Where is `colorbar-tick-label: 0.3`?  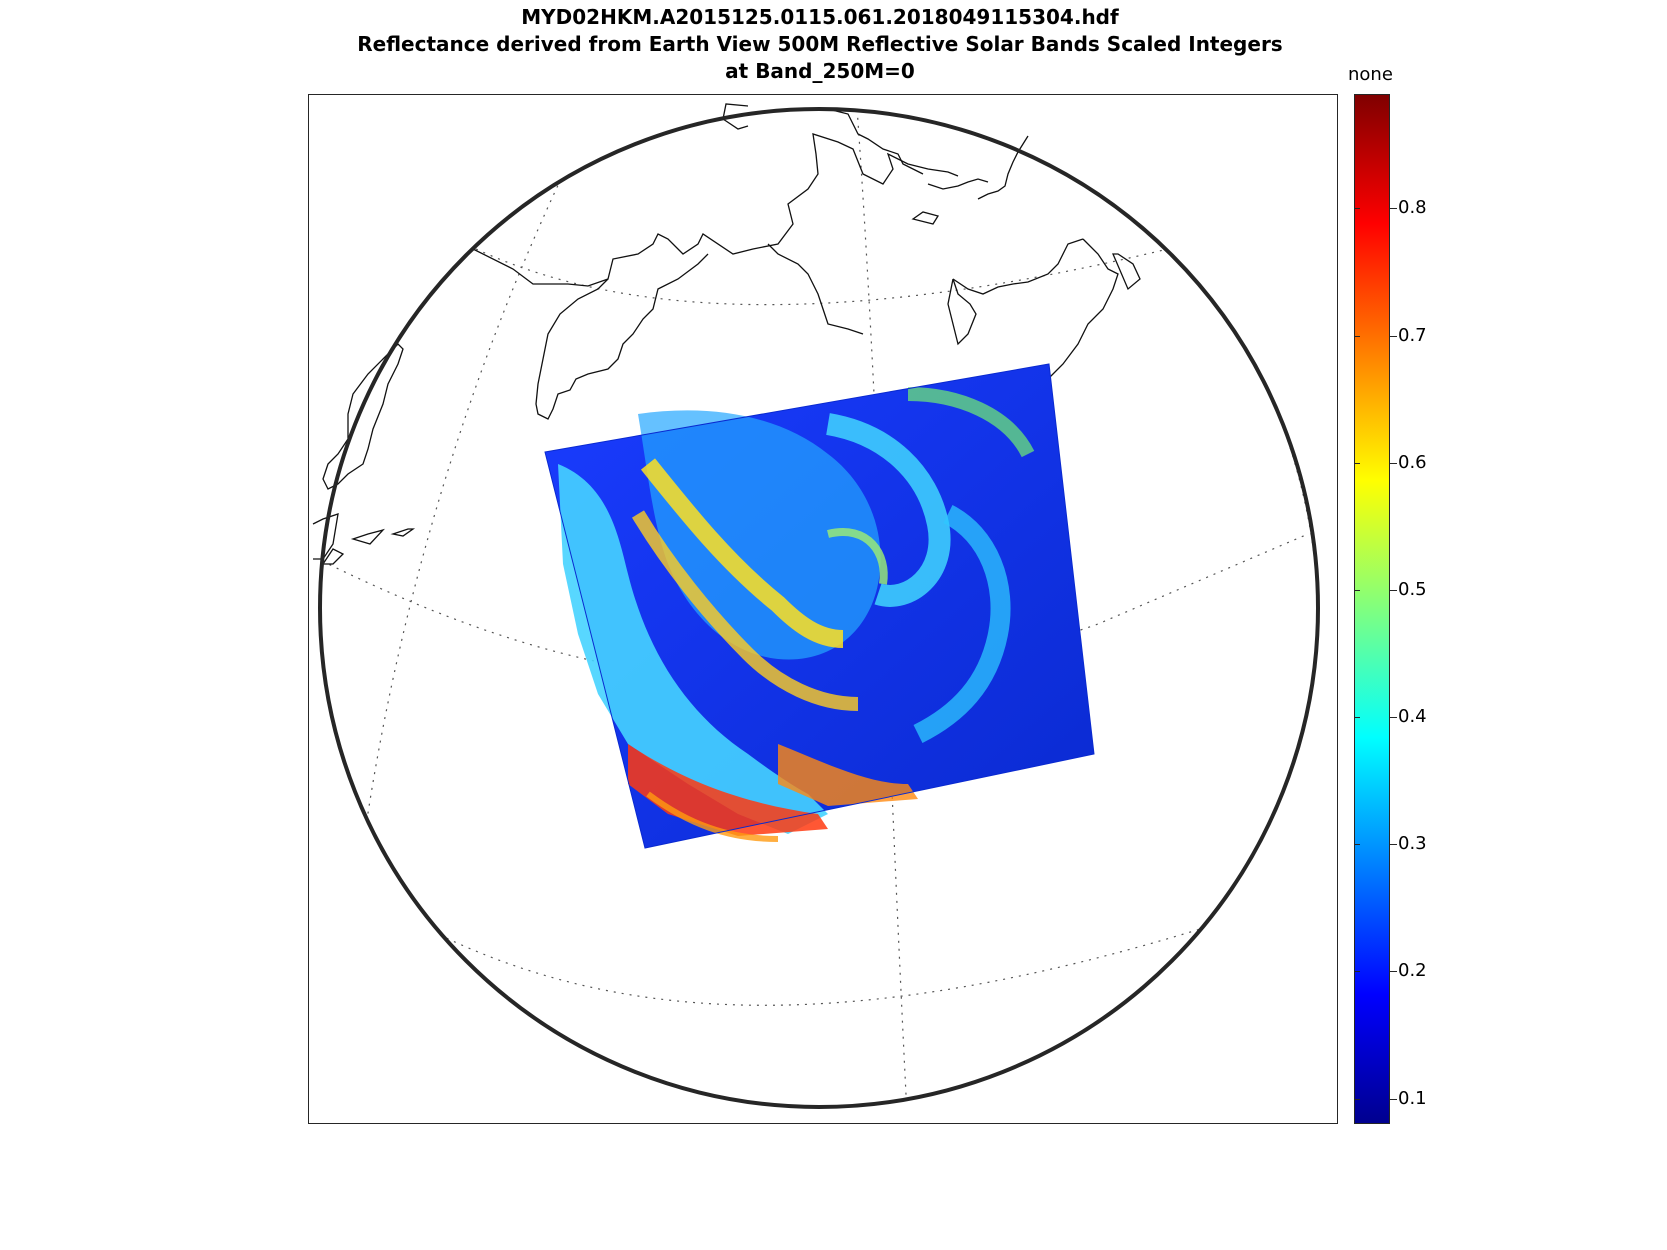
colorbar-tick-label: 0.3 is located at coordinates (1412, 843).